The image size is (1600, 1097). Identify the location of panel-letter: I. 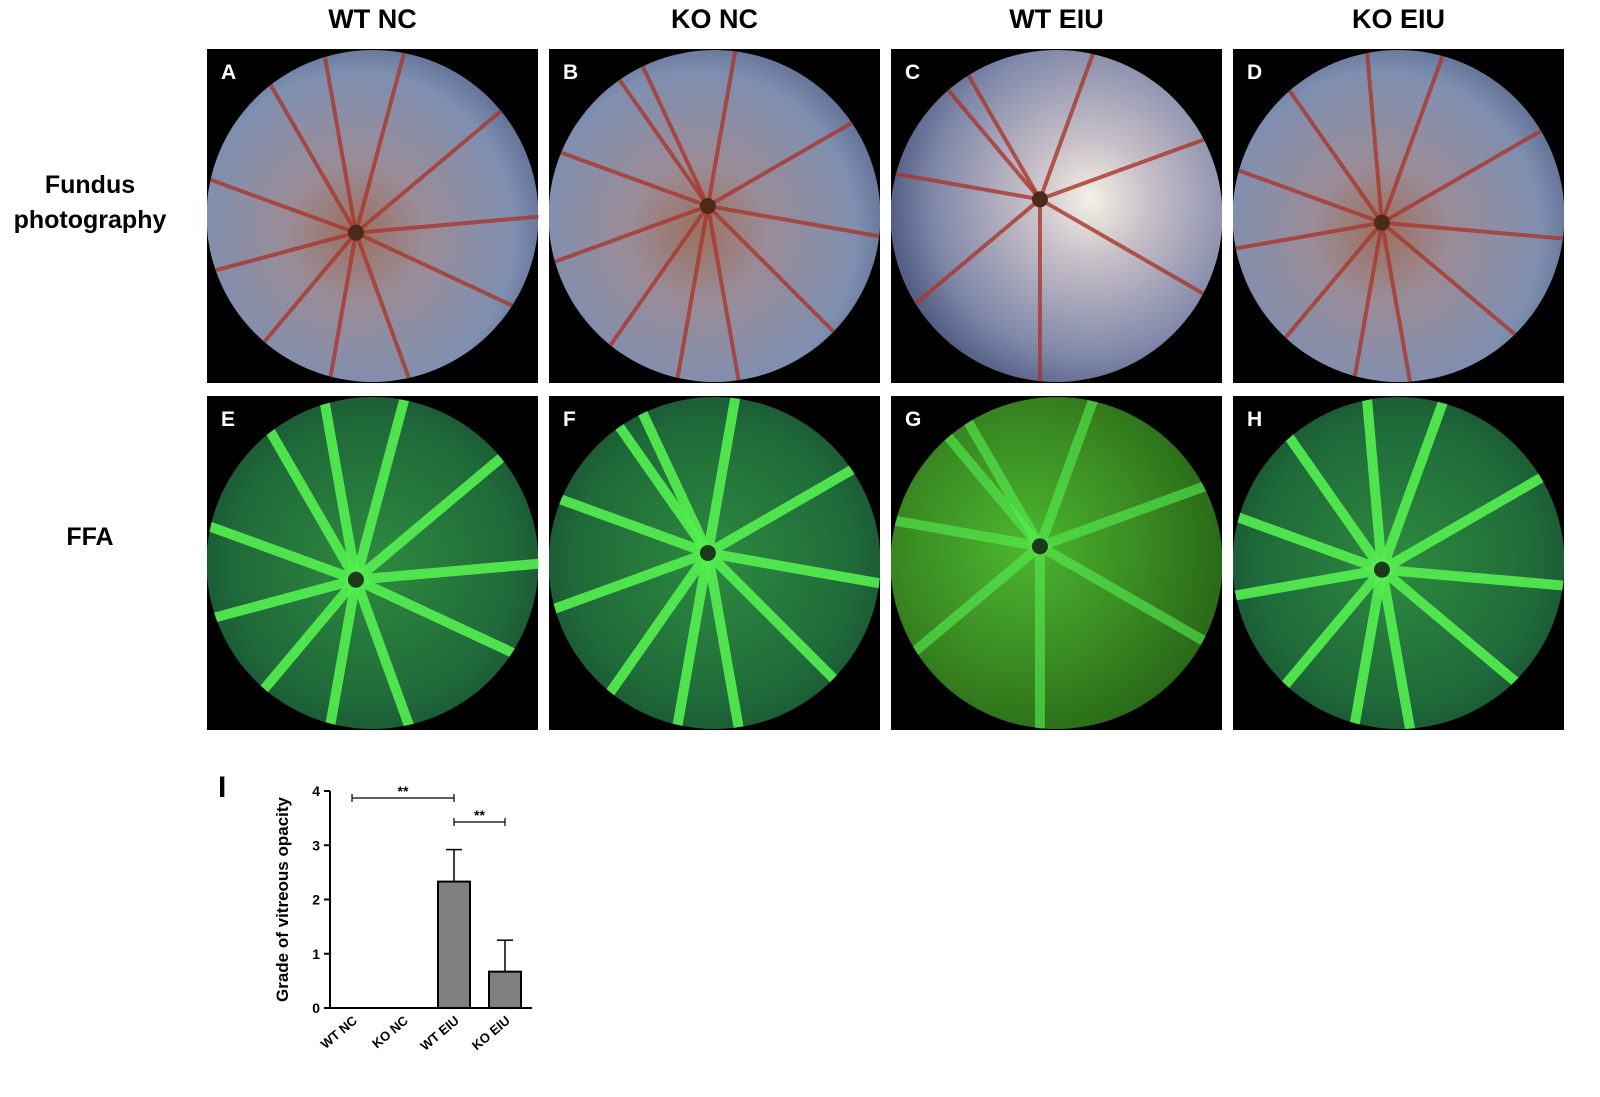
(222, 787).